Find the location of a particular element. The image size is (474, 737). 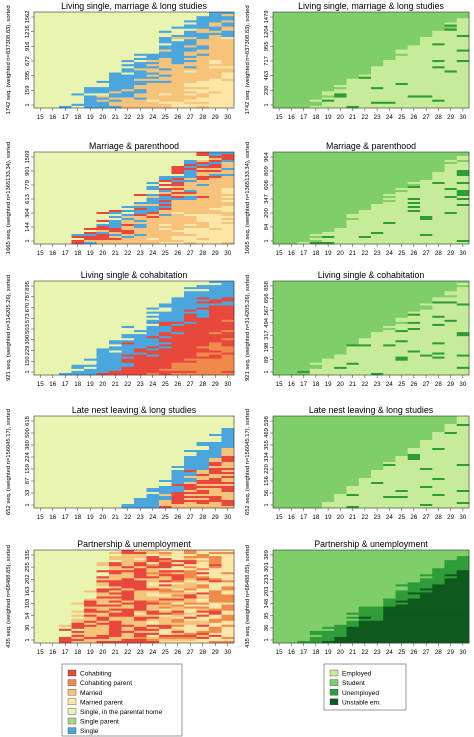

plot-frame is located at coordinates (371, 596).